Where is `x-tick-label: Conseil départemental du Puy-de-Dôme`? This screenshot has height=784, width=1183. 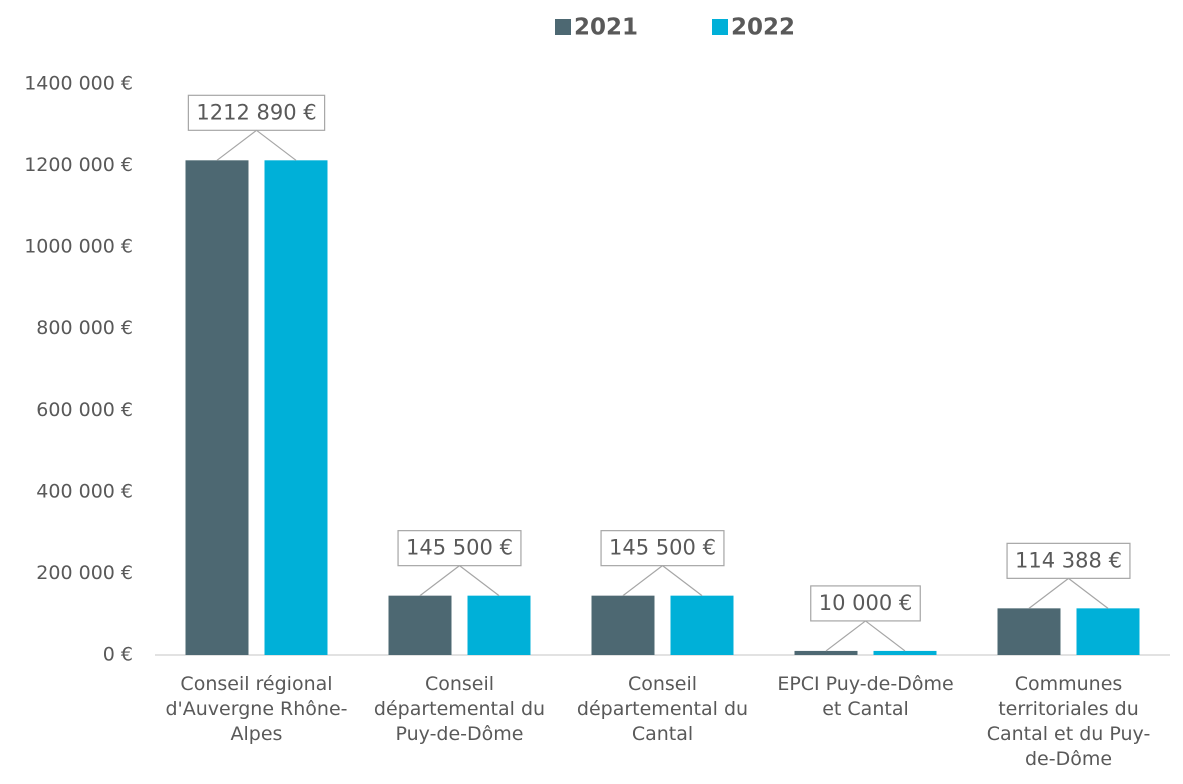 x-tick-label: Conseil départemental du Puy-de-Dôme is located at coordinates (459, 709).